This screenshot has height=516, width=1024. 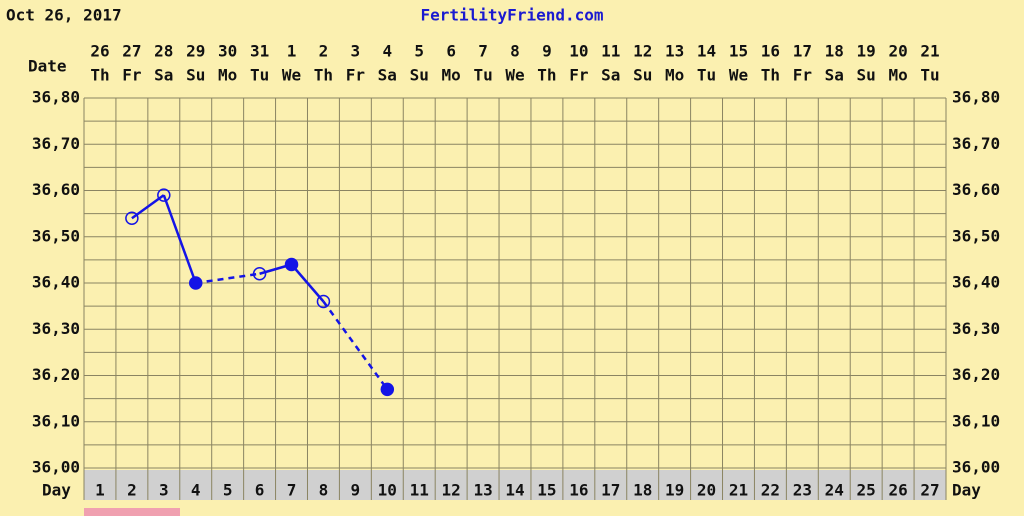 I want to click on day-label: 8, so click(x=324, y=490).